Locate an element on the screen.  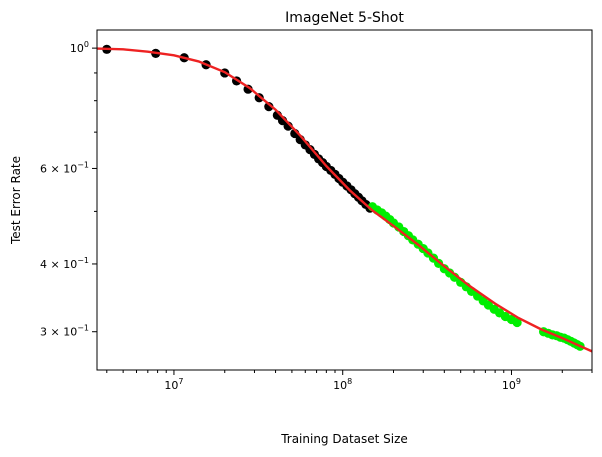
y-axis-label: Test Error Rate is located at coordinates (16, 200).